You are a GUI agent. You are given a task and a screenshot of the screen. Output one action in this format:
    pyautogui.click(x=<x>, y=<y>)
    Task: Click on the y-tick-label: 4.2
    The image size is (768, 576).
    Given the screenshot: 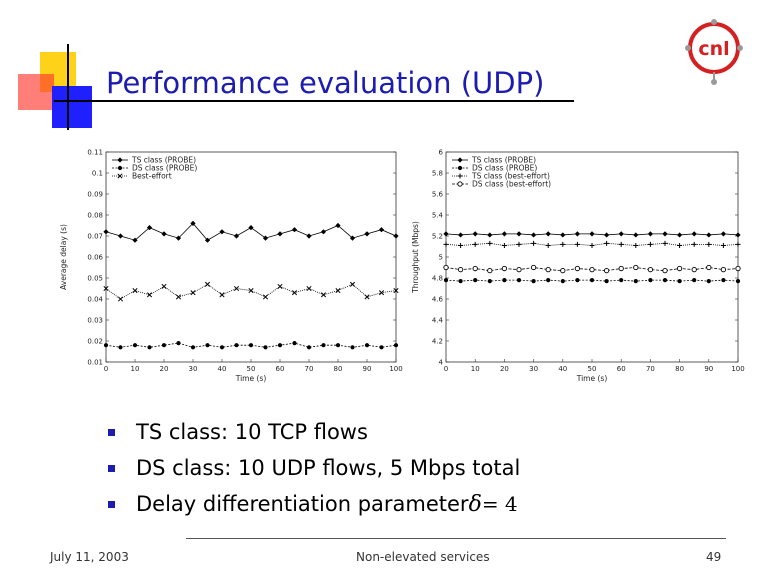 What is the action you would take?
    pyautogui.click(x=437, y=342)
    